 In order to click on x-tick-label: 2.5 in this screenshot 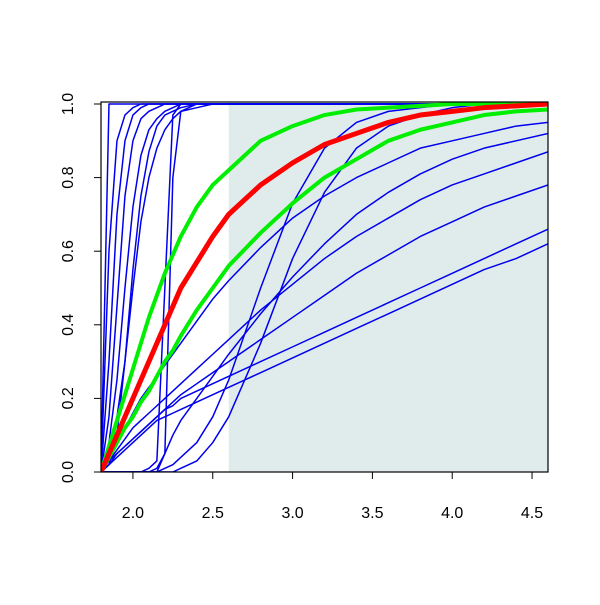, I will do `click(213, 513)`.